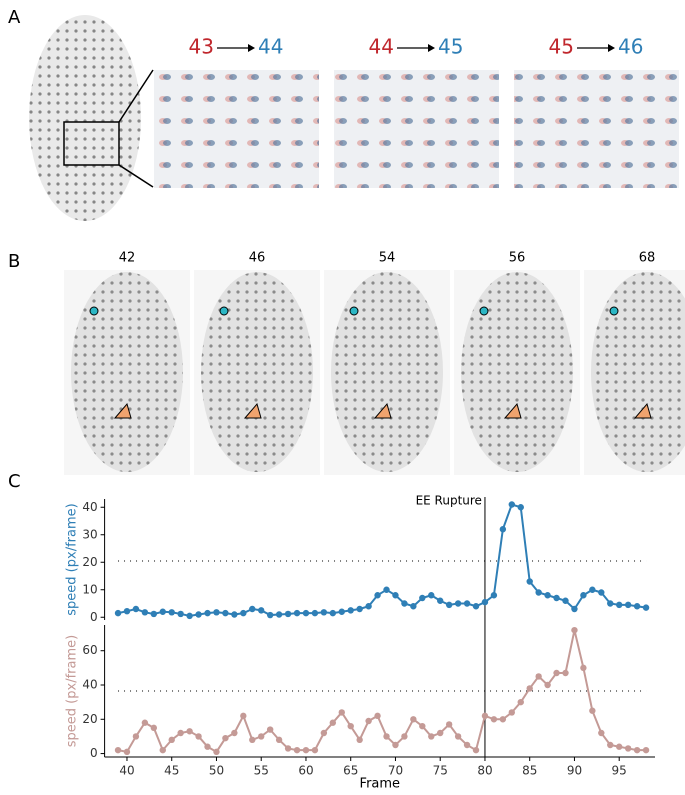 The width and height of the screenshot is (685, 795). I want to click on x-tick-label: 65, so click(350, 771).